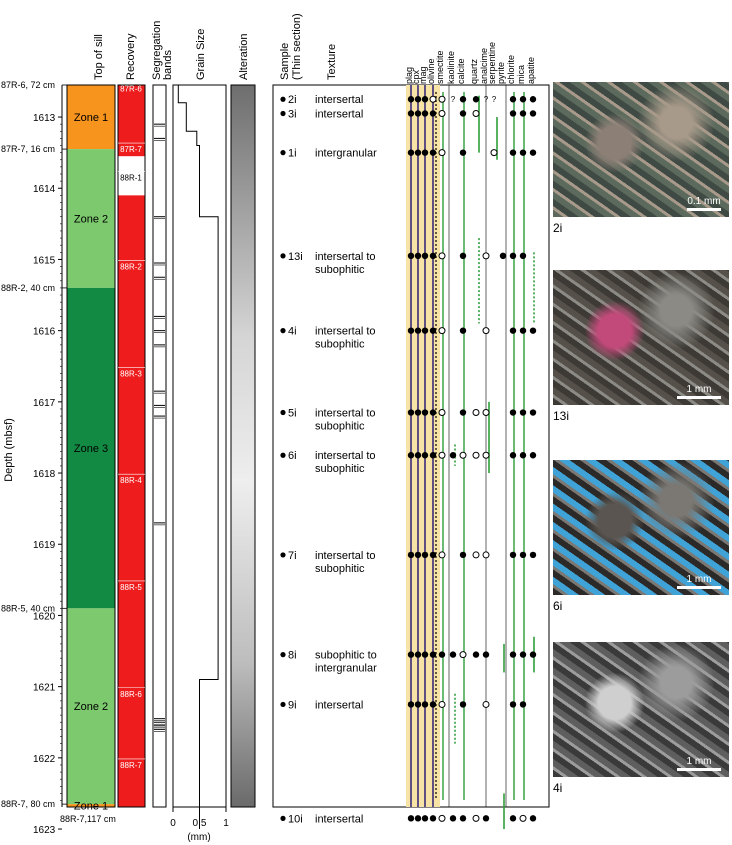 The width and height of the screenshot is (732, 845). Describe the element at coordinates (44, 260) in the screenshot. I see `depth-tick-label: 1615` at that location.